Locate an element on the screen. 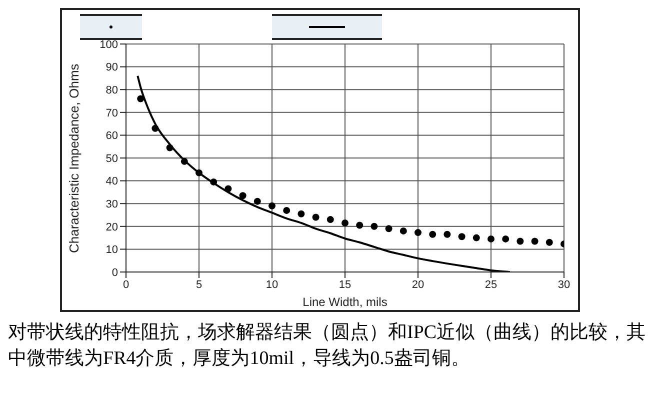  y-tick-label: 90 is located at coordinates (112, 68).